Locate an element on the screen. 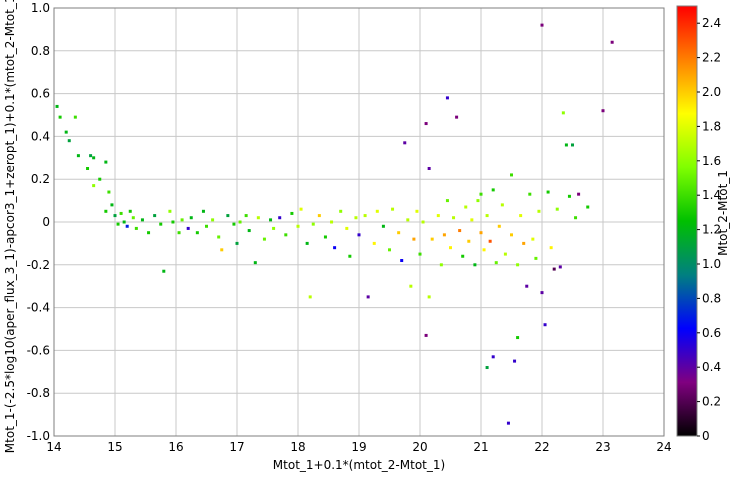 The height and width of the screenshot is (477, 734). colorbar-tick-label: 0.6 is located at coordinates (711, 333).